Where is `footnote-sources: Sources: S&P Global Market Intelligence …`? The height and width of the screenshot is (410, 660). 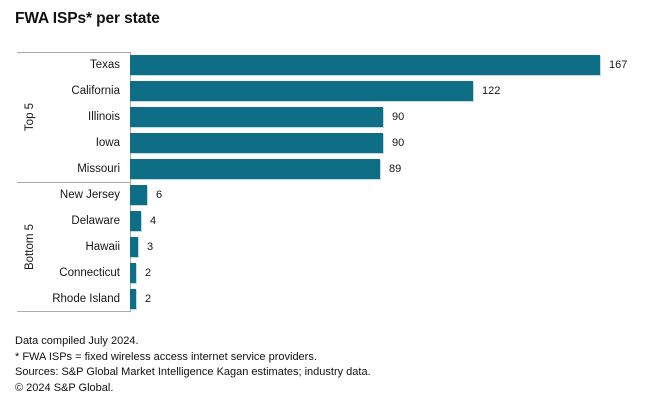
footnote-sources: Sources: S&P Global Market Intelligence … is located at coordinates (193, 372).